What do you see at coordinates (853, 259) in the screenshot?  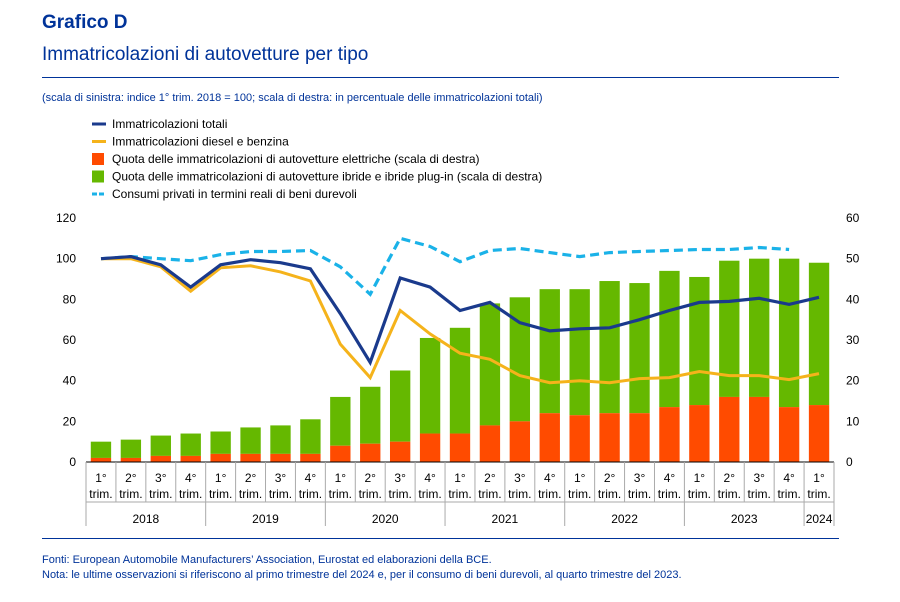 I see `y-right-tick-label: 50` at bounding box center [853, 259].